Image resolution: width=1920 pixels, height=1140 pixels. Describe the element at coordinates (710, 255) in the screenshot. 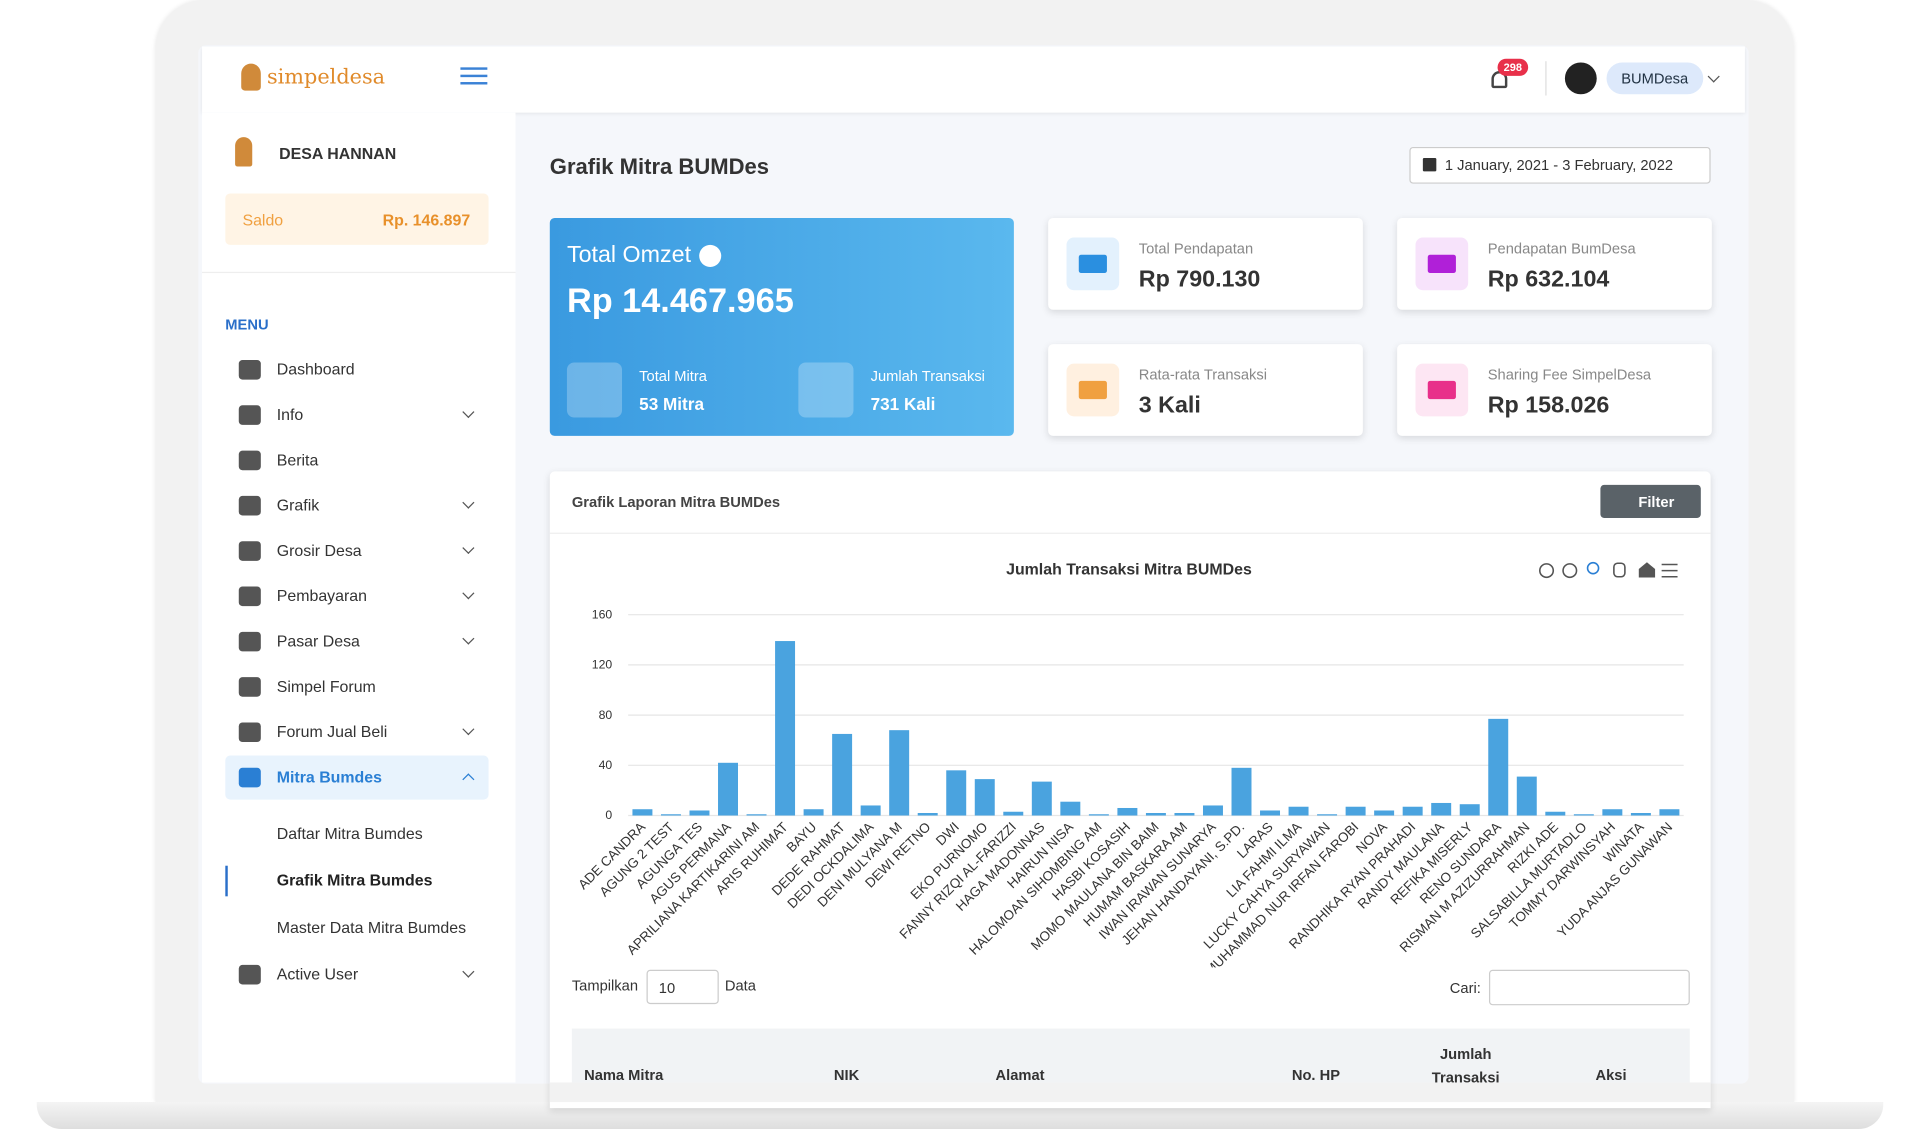

I see `info-icon` at that location.